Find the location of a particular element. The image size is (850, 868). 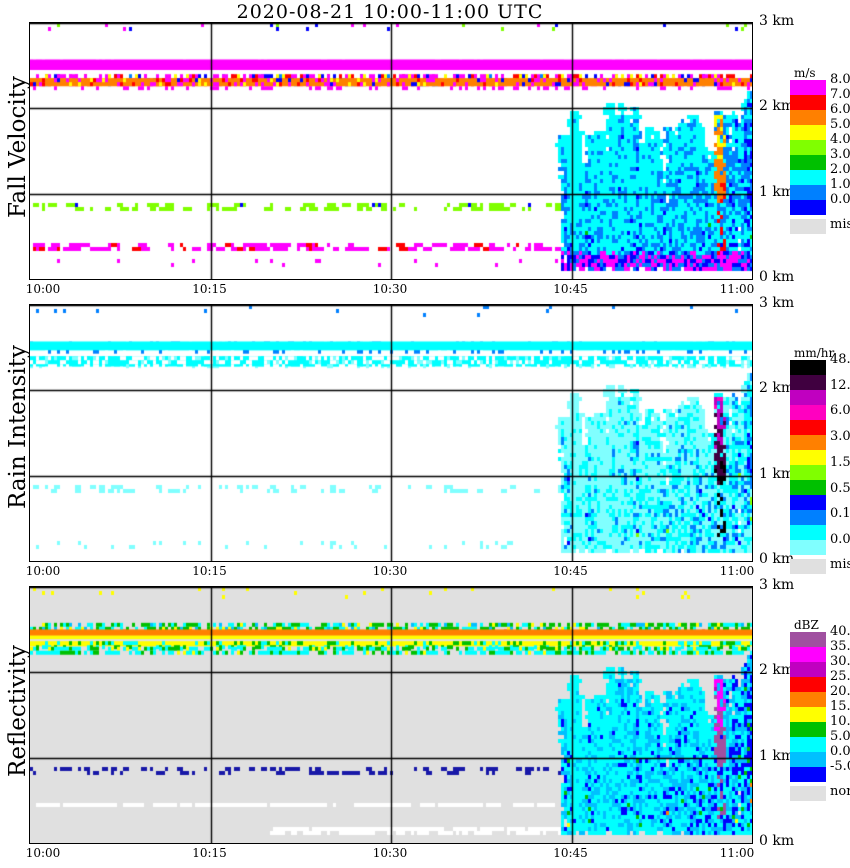

colorbar-label-fall-velocity-7: 1.0 is located at coordinates (840, 184).